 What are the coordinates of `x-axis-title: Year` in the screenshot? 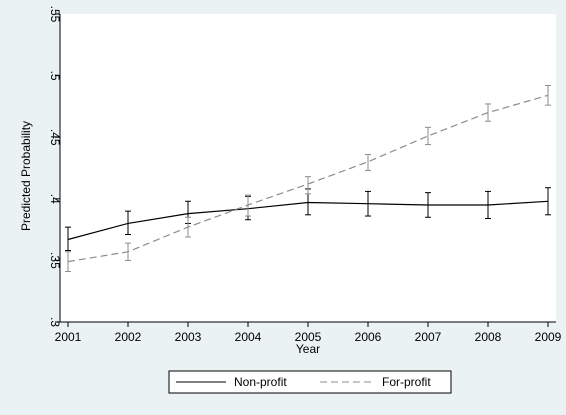 It's located at (308, 349).